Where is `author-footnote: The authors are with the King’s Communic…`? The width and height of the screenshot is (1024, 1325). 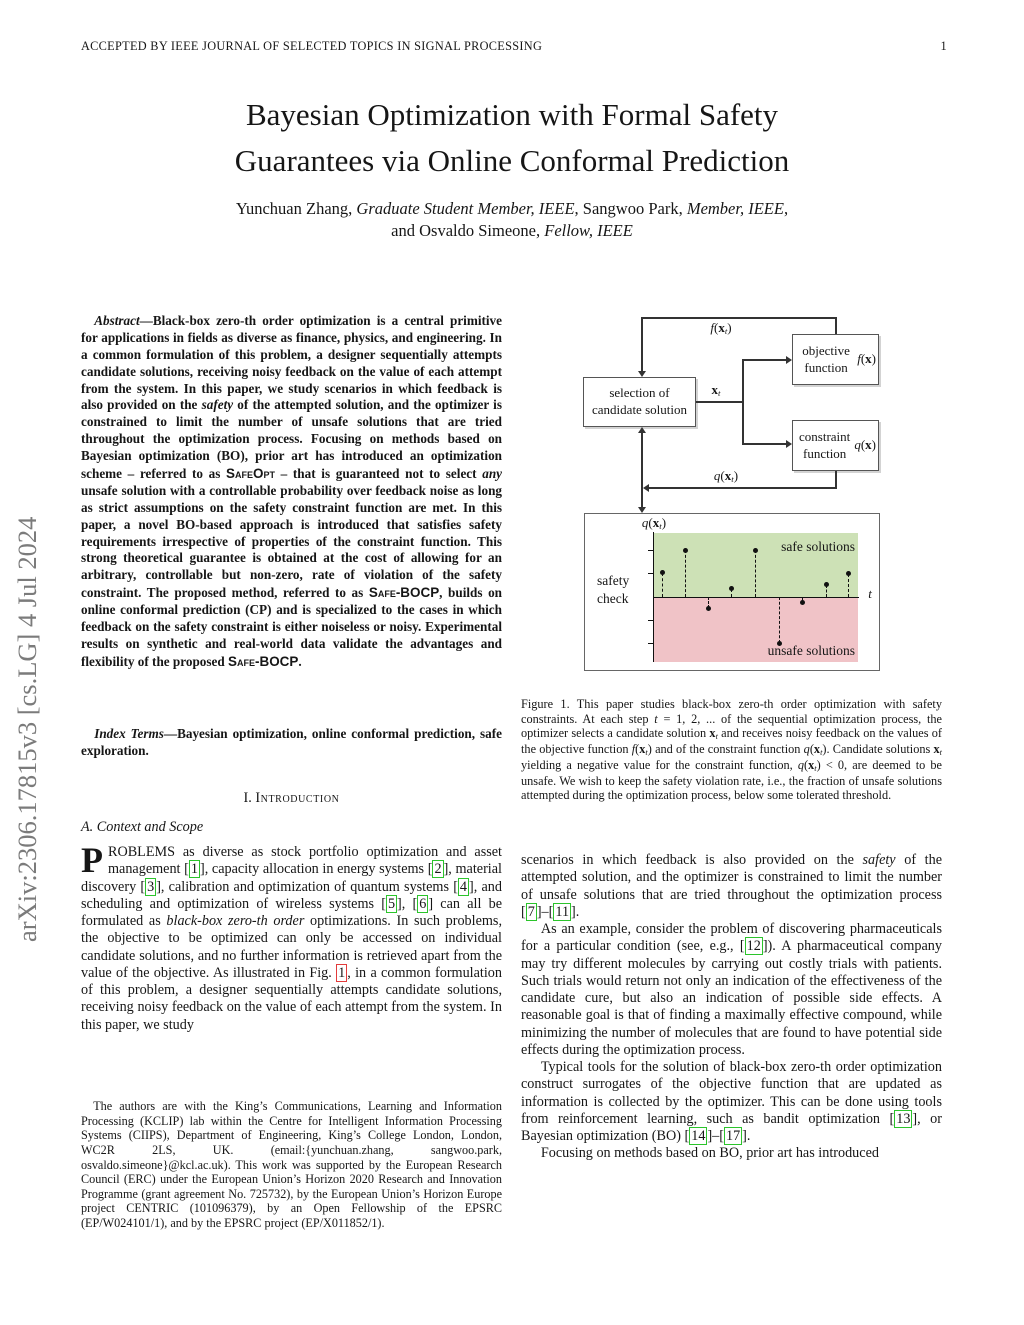
author-footnote: The authors are with the King’s Communic… is located at coordinates (291, 1165).